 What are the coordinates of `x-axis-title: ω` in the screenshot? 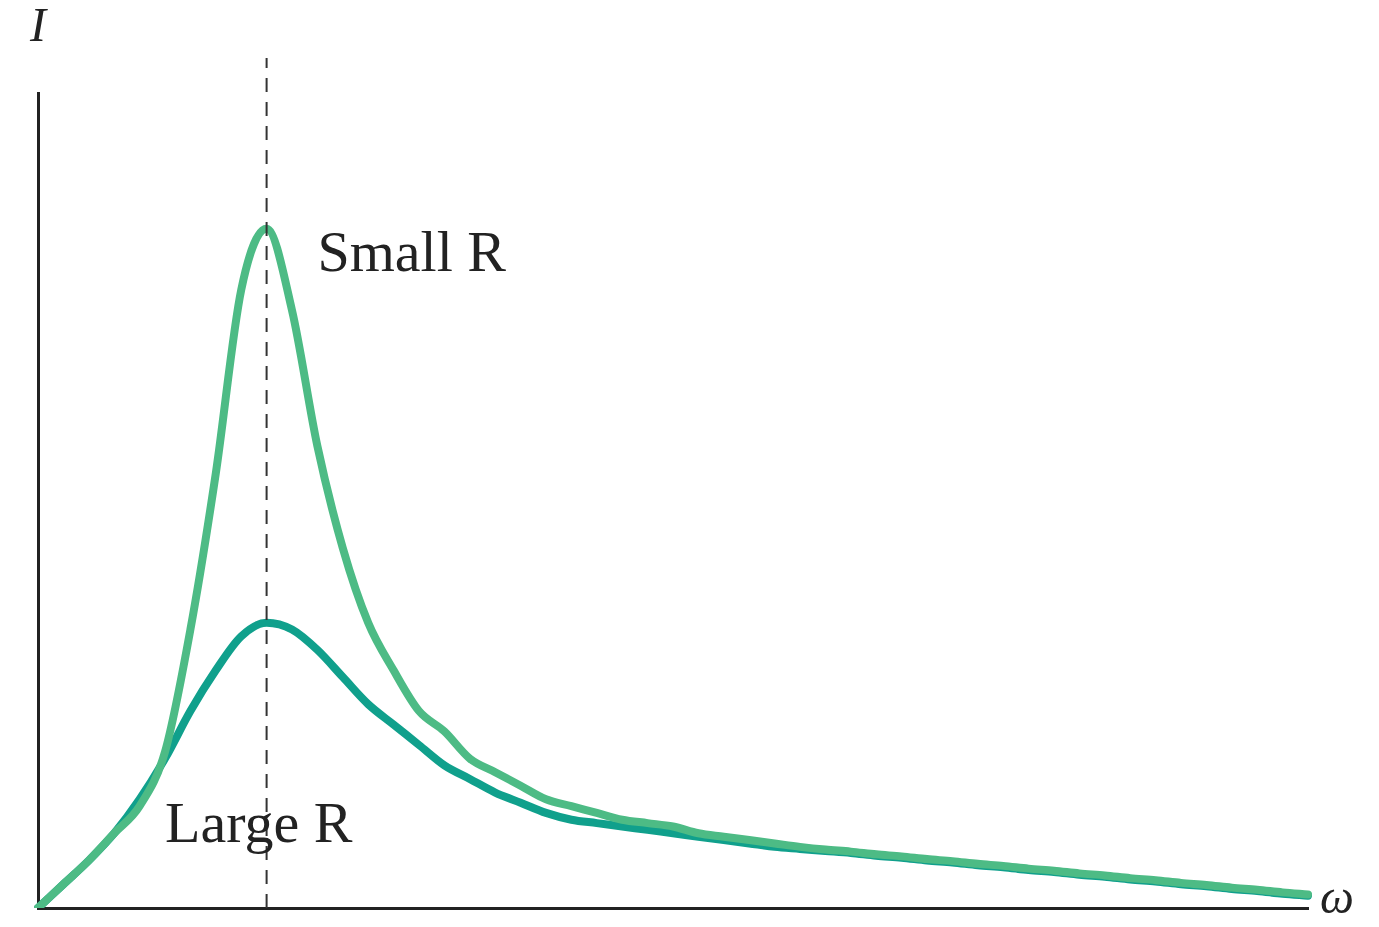 It's located at (1337, 896).